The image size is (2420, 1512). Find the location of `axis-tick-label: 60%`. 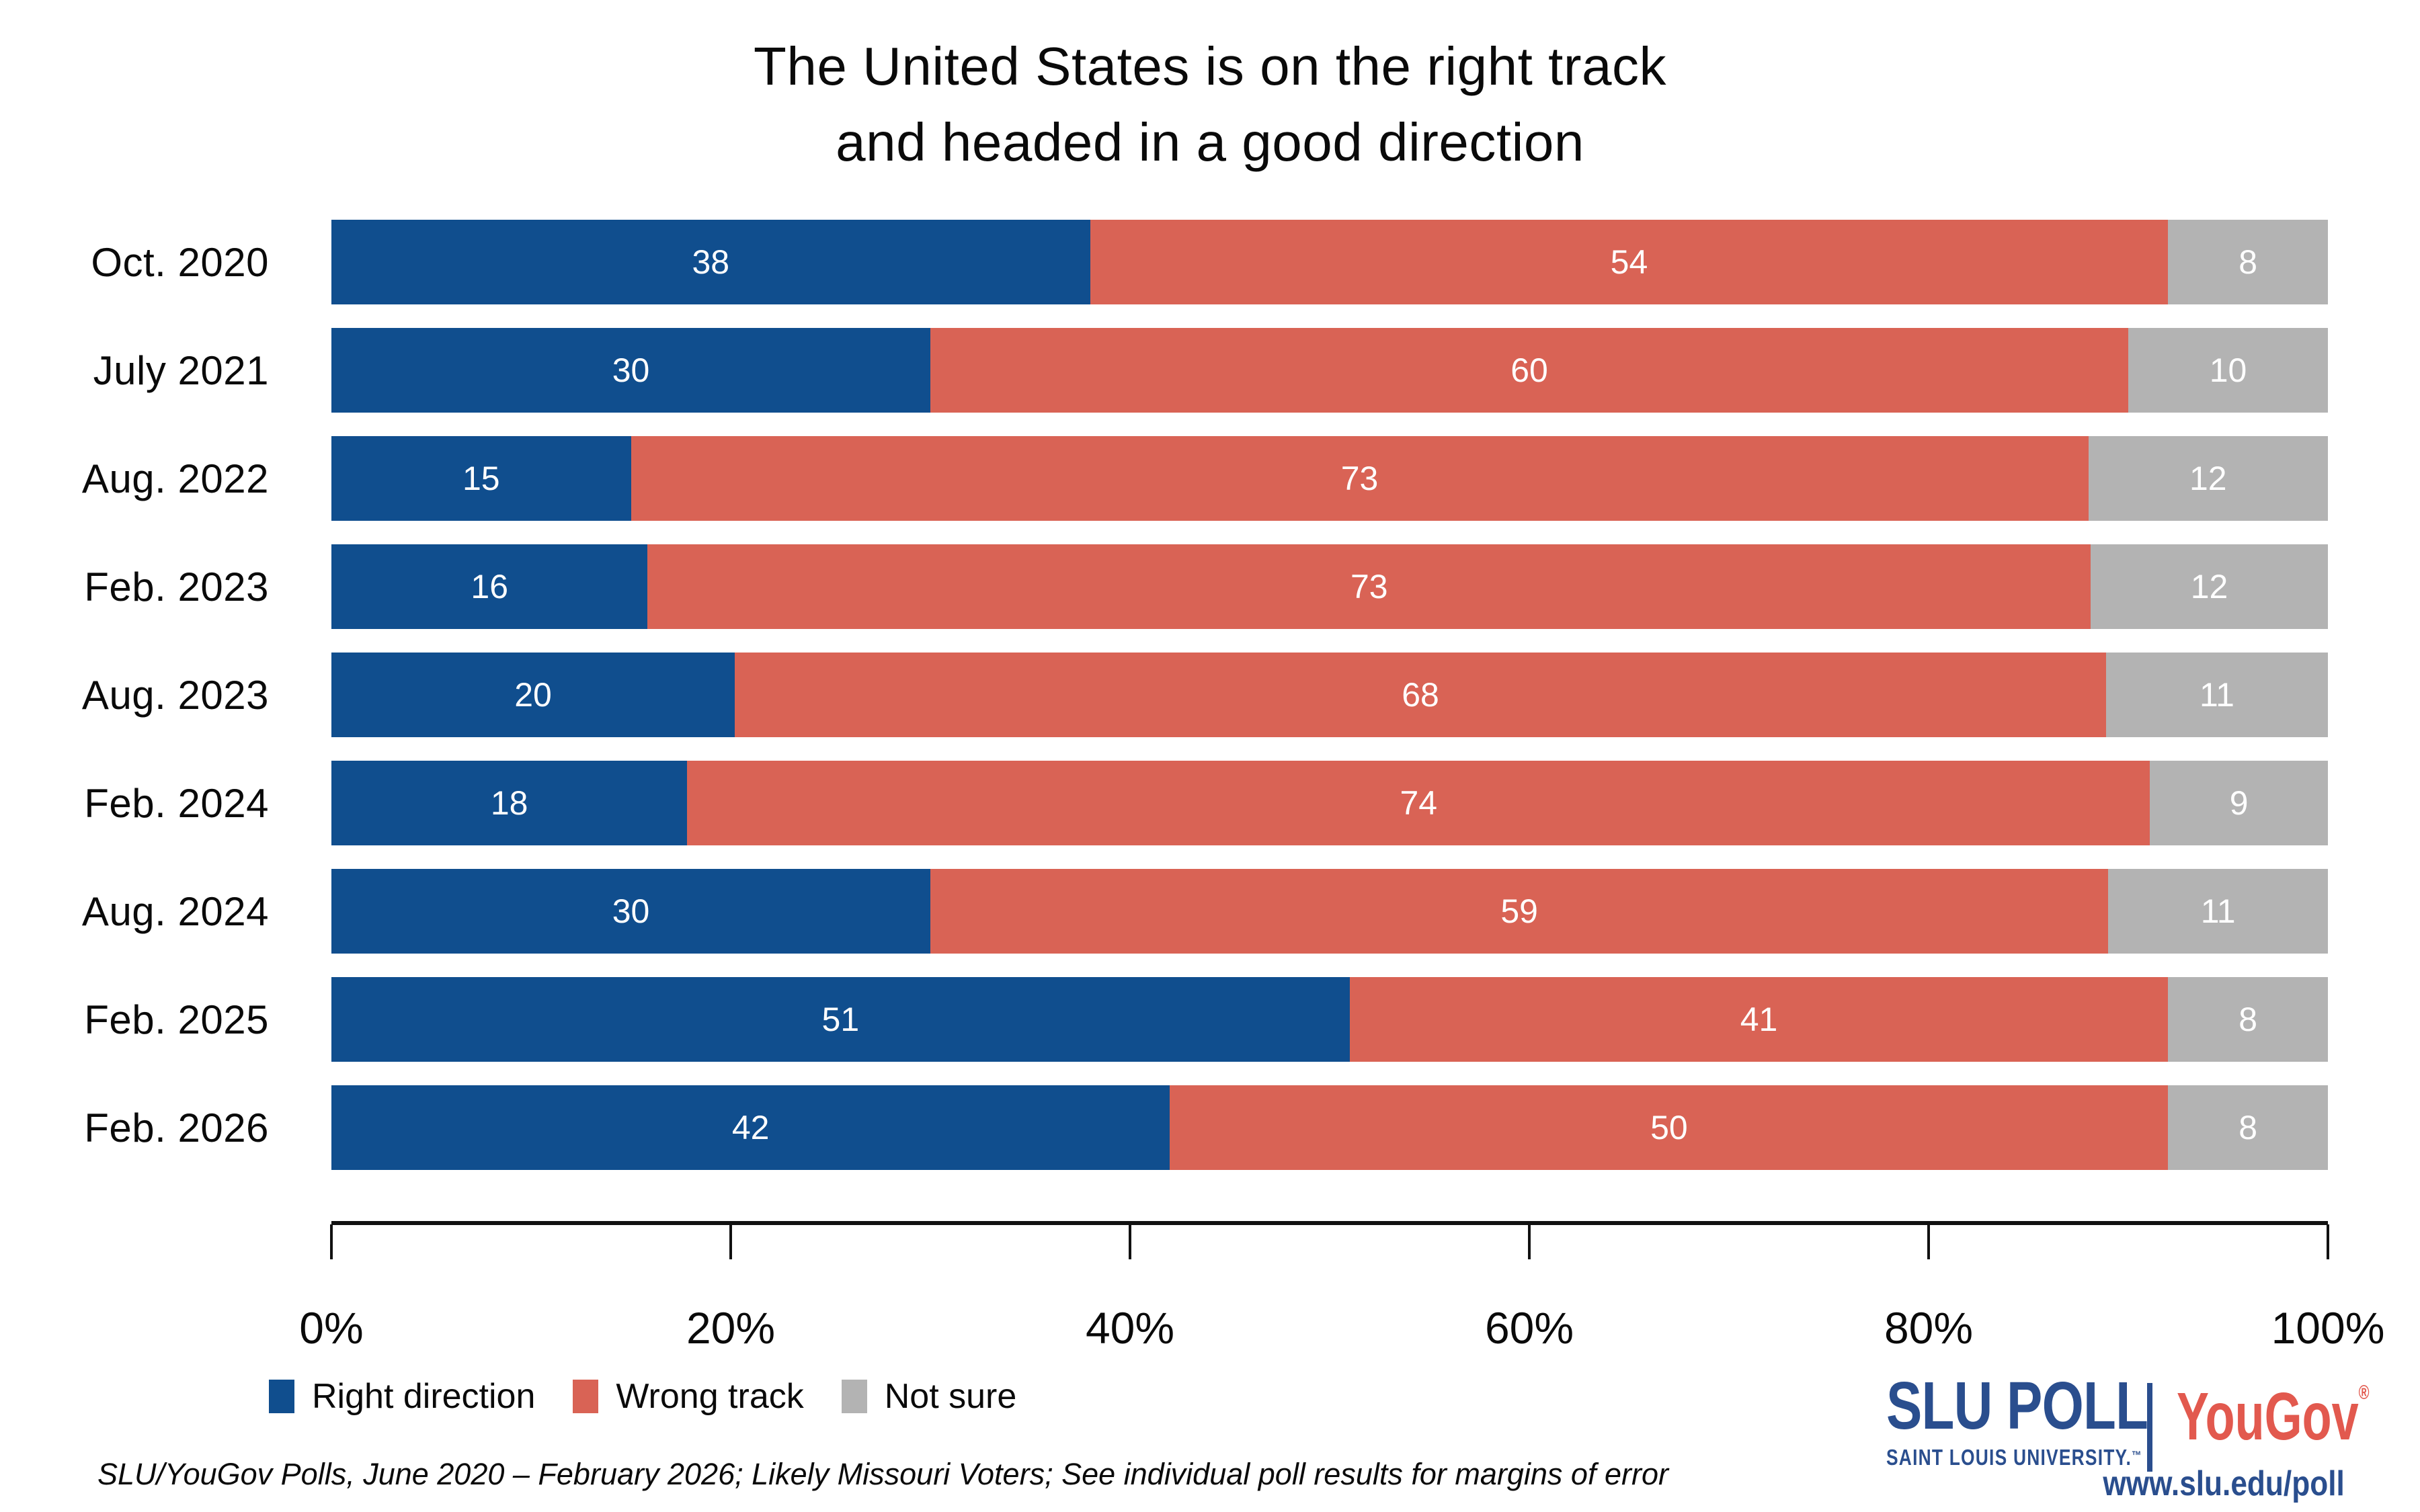

axis-tick-label: 60% is located at coordinates (1529, 1328).